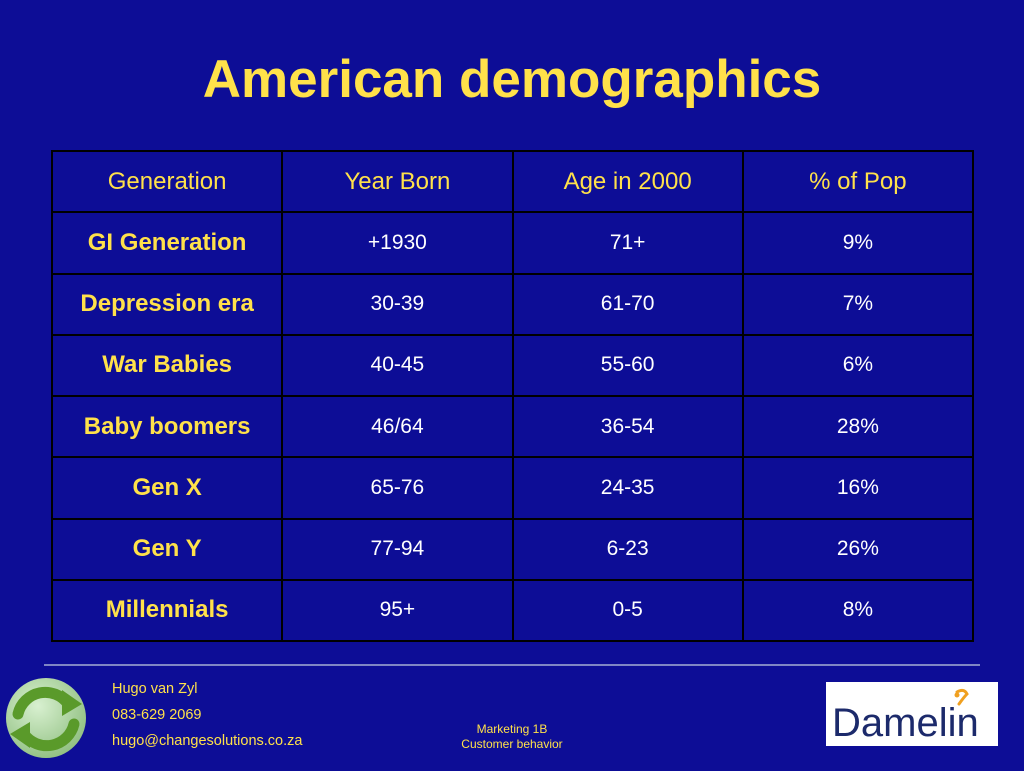 The height and width of the screenshot is (771, 1024). I want to click on age-in-2000-cell: 36-54, so click(627, 426).